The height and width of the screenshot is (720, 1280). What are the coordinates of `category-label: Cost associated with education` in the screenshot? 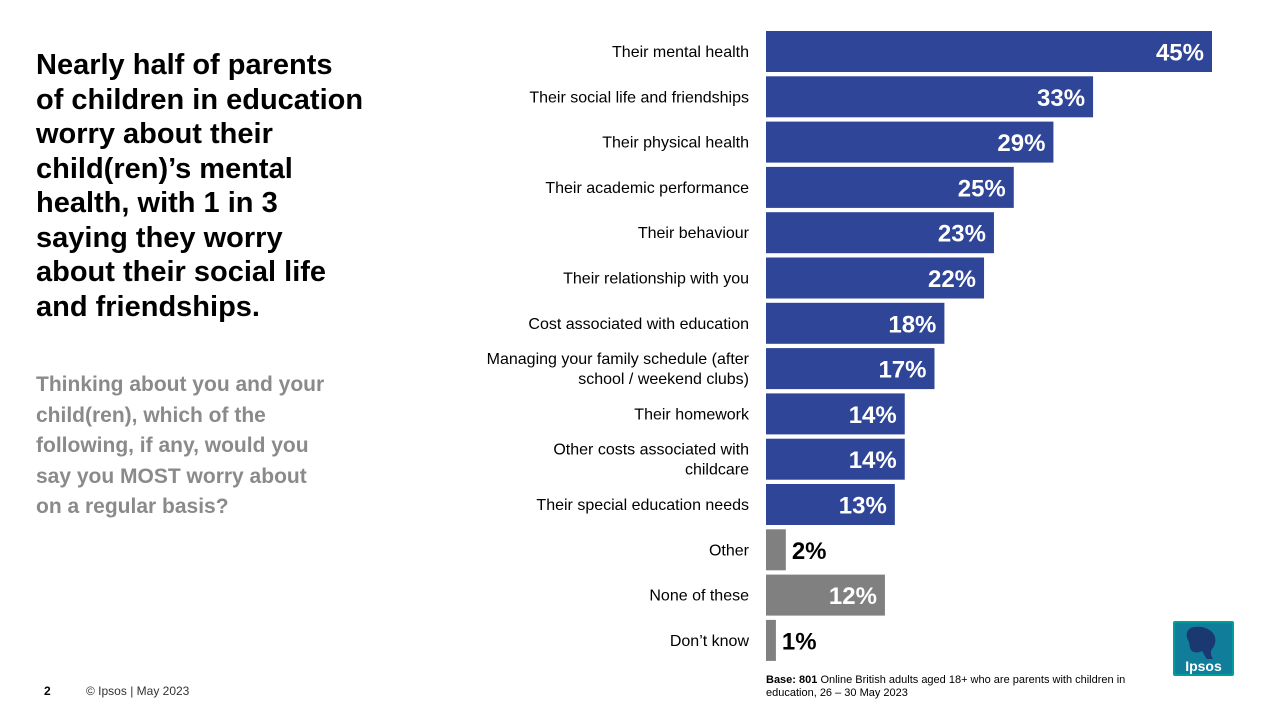 It's located at (638, 324).